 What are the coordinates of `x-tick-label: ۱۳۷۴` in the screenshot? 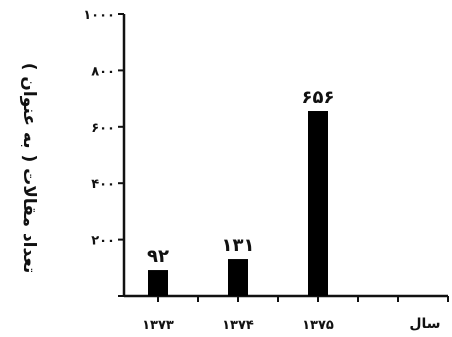 It's located at (238, 325).